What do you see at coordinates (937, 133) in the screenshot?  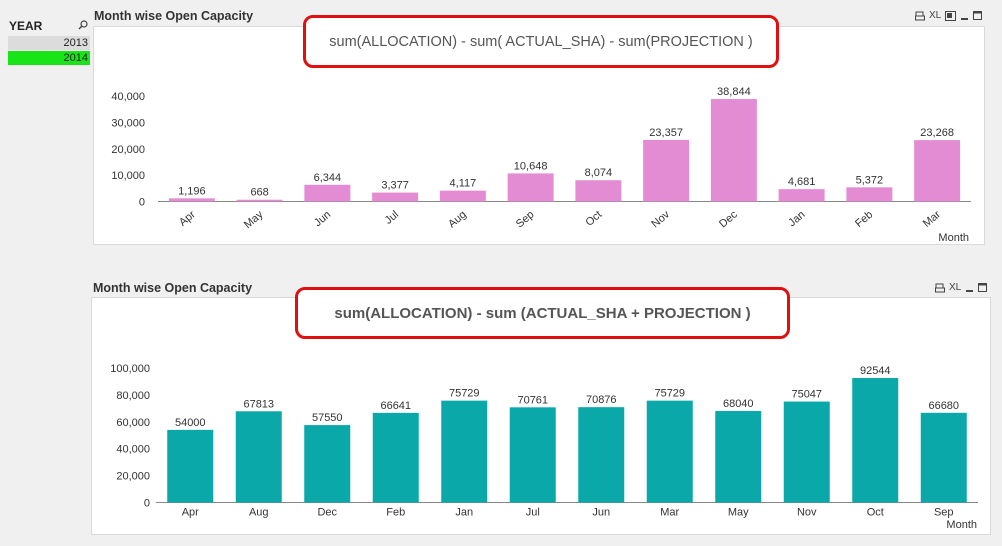 I see `bar-value-label: 23,268` at bounding box center [937, 133].